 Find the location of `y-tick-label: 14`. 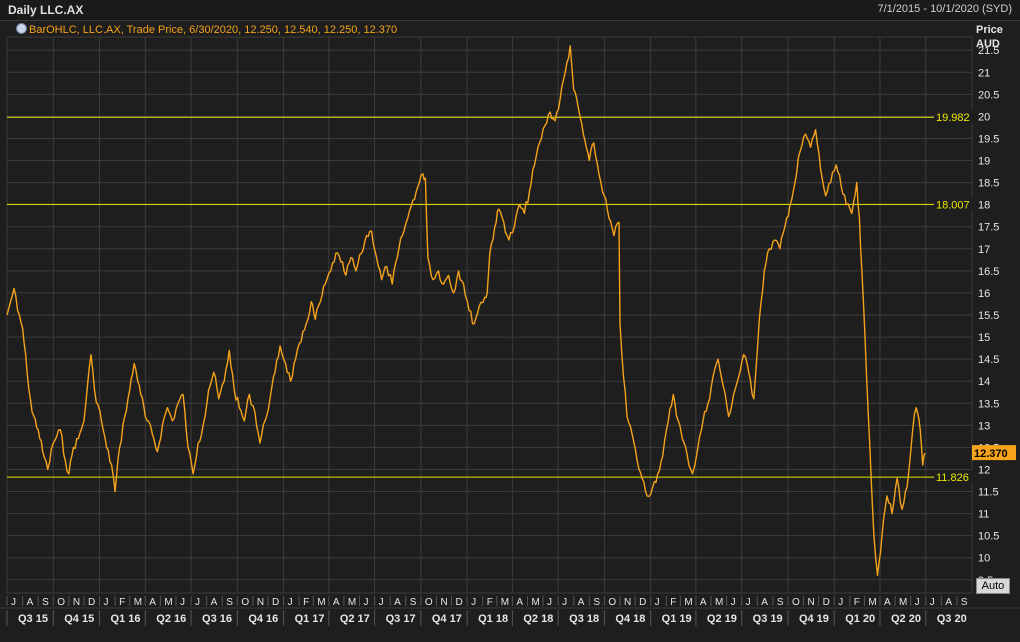

y-tick-label: 14 is located at coordinates (984, 382).